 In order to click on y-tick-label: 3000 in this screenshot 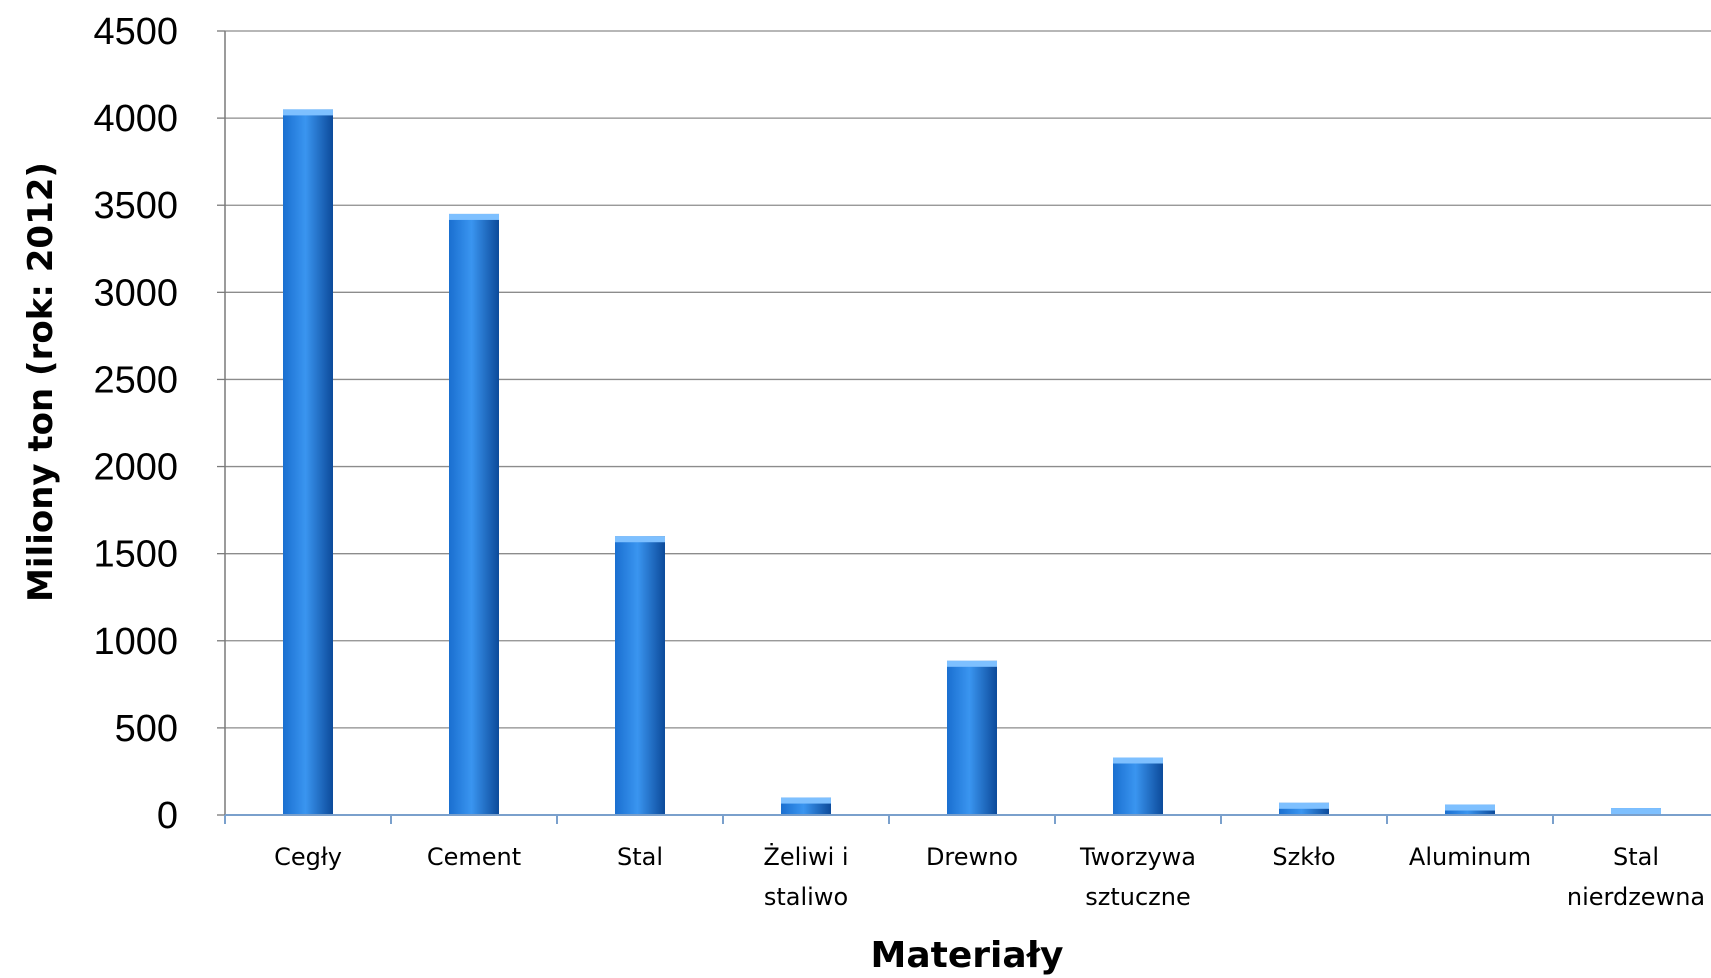, I will do `click(135, 293)`.